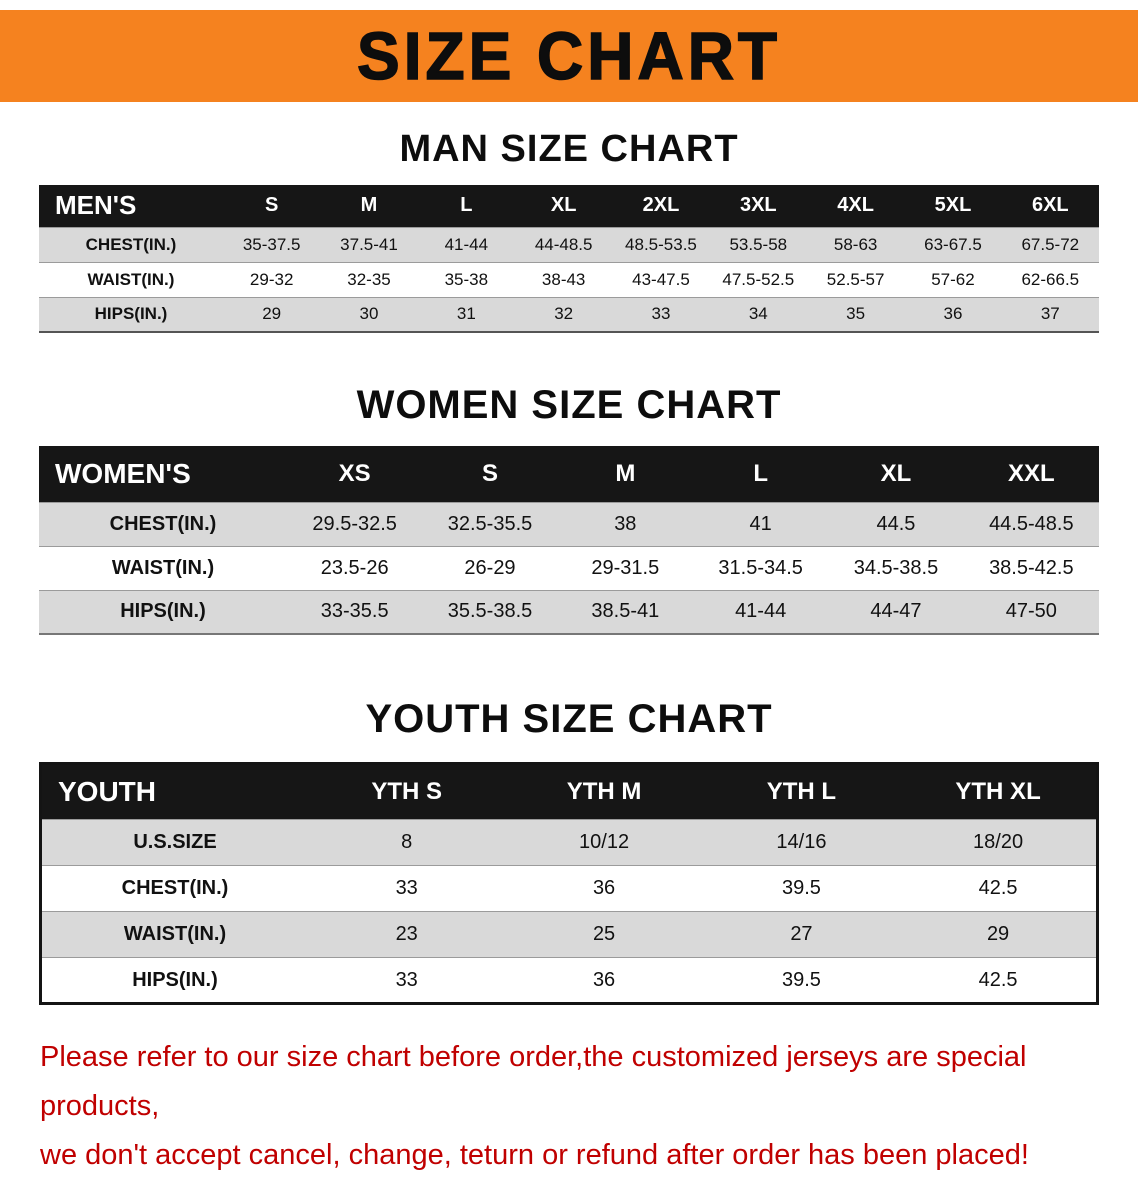 Image resolution: width=1138 pixels, height=1180 pixels. I want to click on youth-heading: YOUTH SIZE CHART, so click(569, 719).